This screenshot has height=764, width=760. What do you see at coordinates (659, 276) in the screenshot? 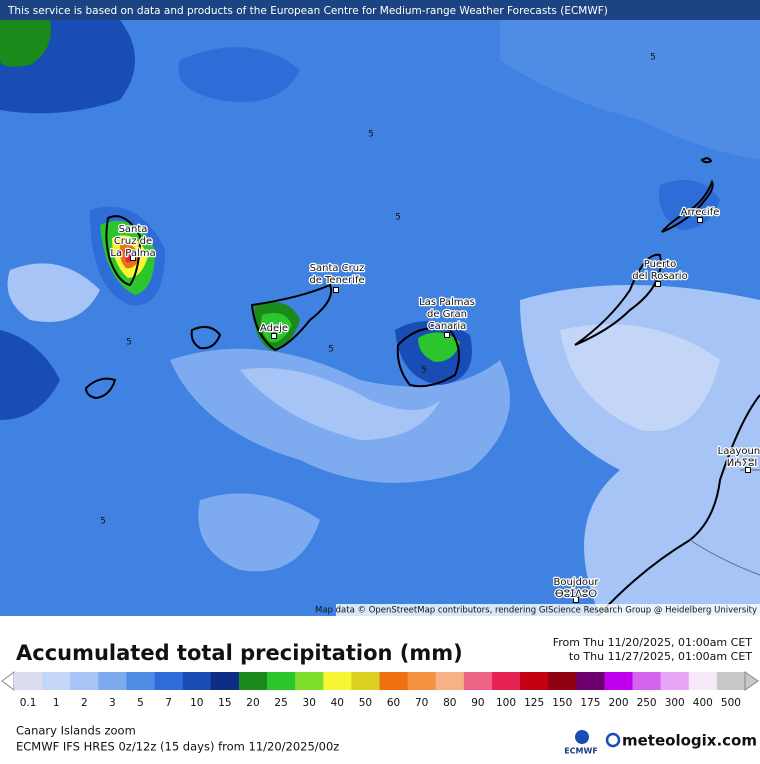
I see `city-label: del Rosario` at bounding box center [659, 276].